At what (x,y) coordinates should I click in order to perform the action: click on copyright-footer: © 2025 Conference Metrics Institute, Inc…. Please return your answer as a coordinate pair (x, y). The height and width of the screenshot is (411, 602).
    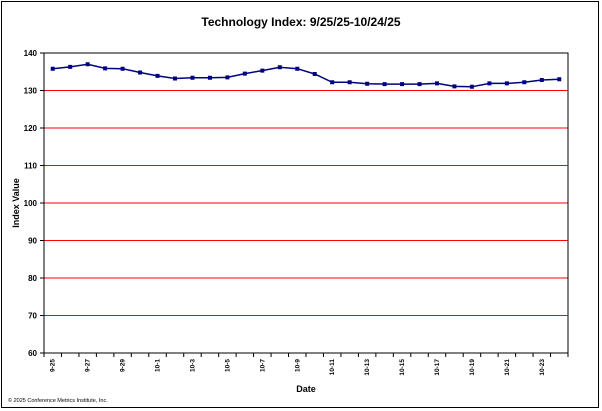
    Looking at the image, I should click on (58, 400).